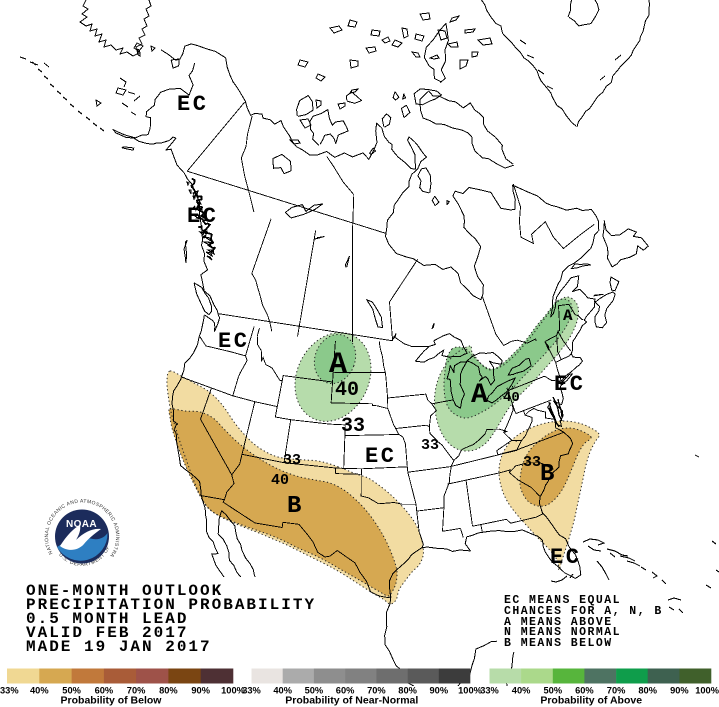 The width and height of the screenshot is (719, 707). I want to click on svg-text: 0.5 MONTH LEAD, so click(107, 619).